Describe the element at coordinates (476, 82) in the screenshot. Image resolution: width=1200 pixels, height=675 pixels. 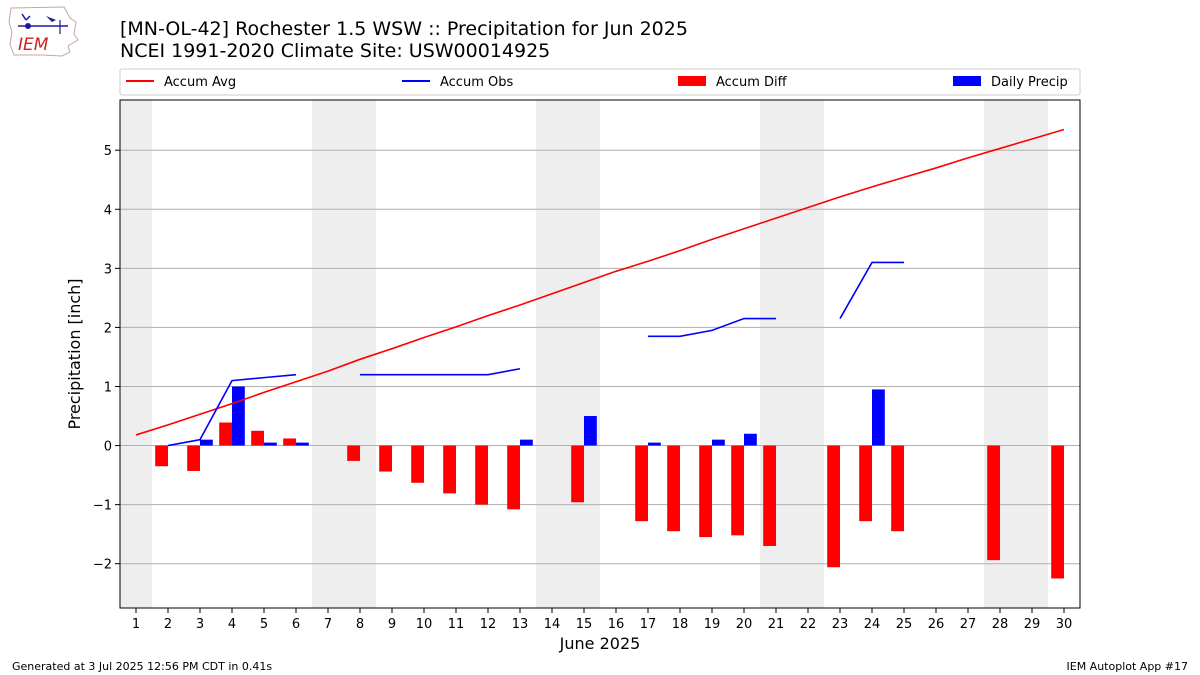
I see `legend-label-obs: Accum Obs` at that location.